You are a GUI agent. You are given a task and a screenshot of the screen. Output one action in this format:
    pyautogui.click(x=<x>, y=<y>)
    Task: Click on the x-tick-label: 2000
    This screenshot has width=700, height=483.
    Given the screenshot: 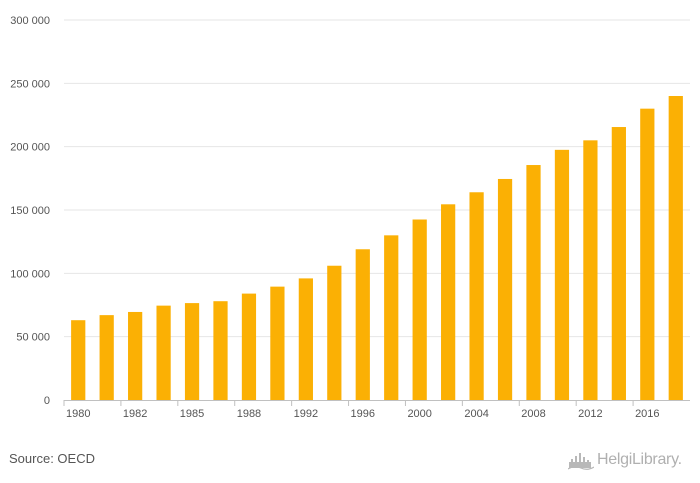 What is the action you would take?
    pyautogui.click(x=419, y=414)
    